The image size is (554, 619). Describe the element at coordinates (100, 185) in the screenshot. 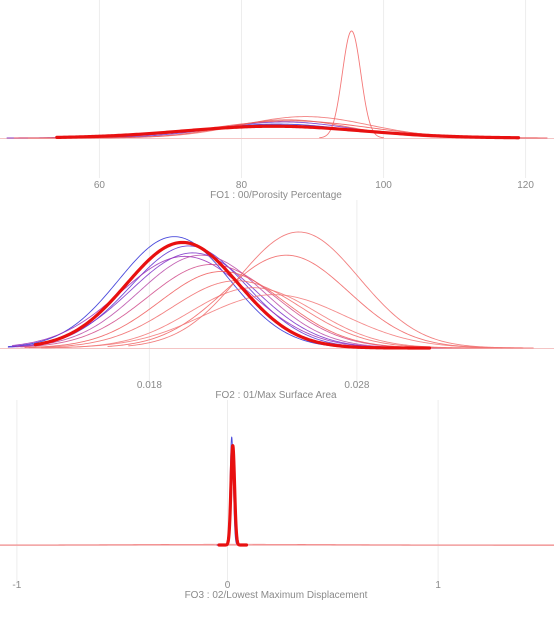

I see `x-tick-label: 60` at that location.